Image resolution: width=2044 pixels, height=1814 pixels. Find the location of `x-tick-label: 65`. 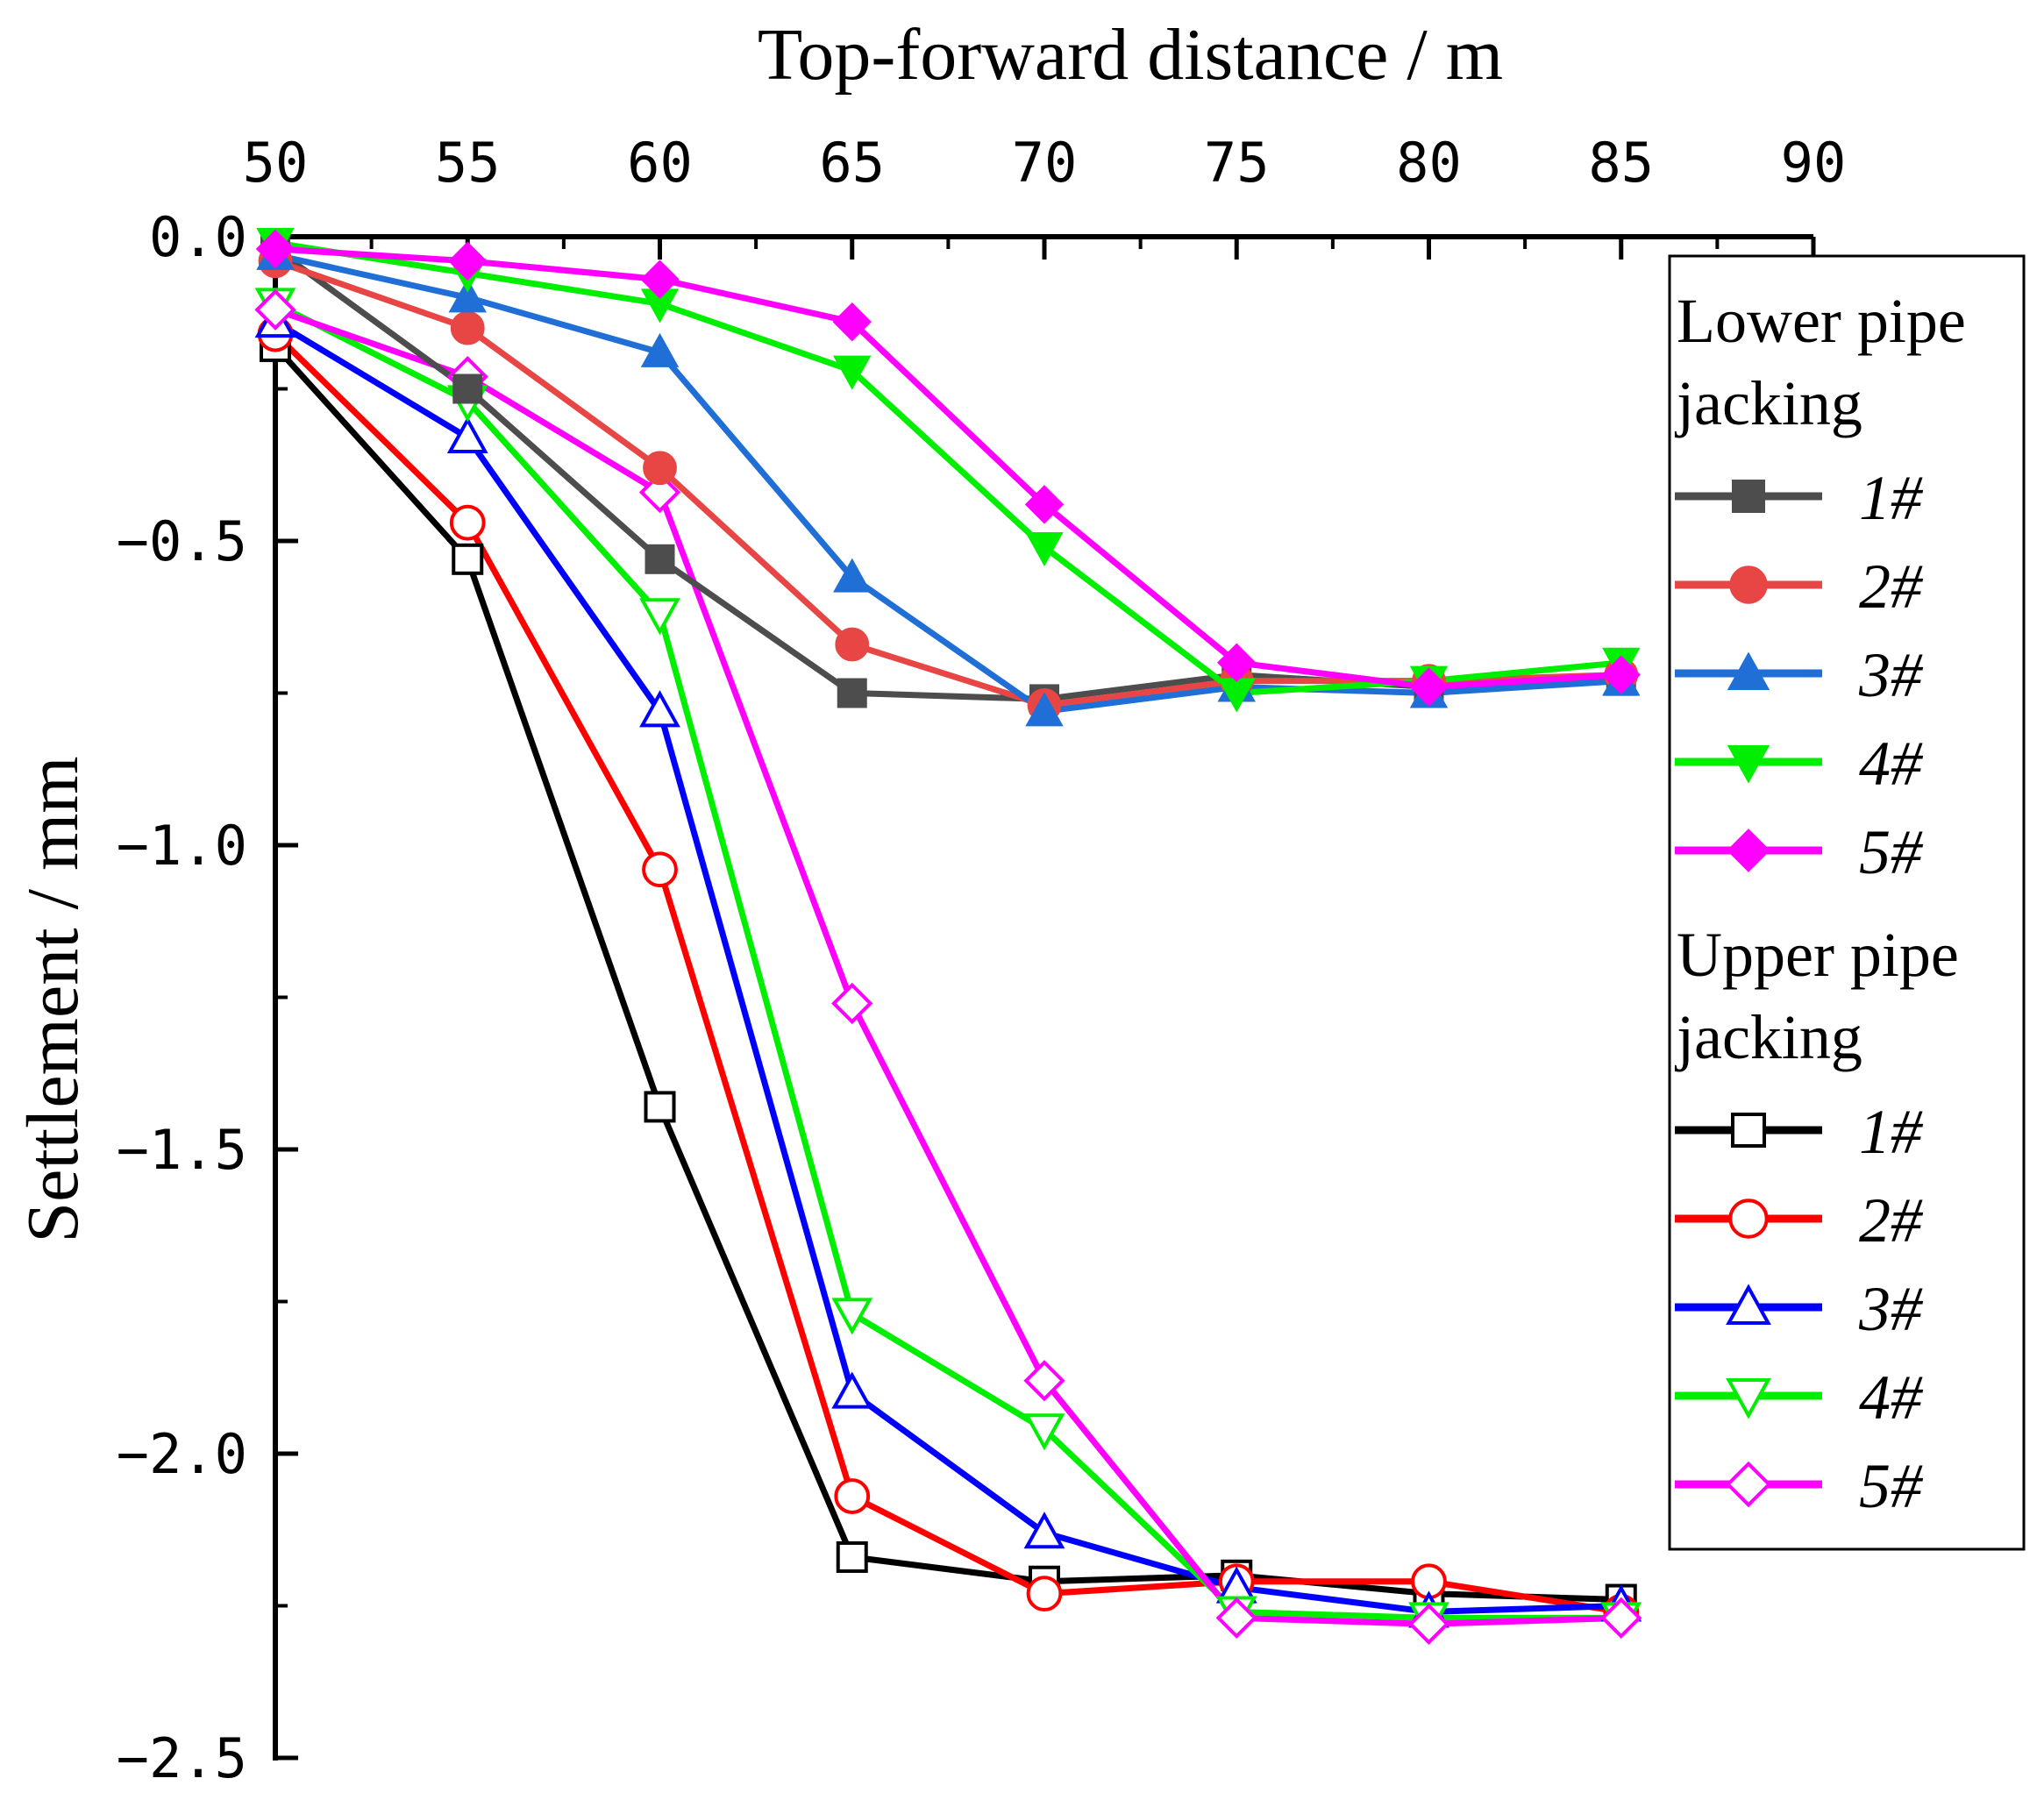

x-tick-label: 65 is located at coordinates (852, 163).